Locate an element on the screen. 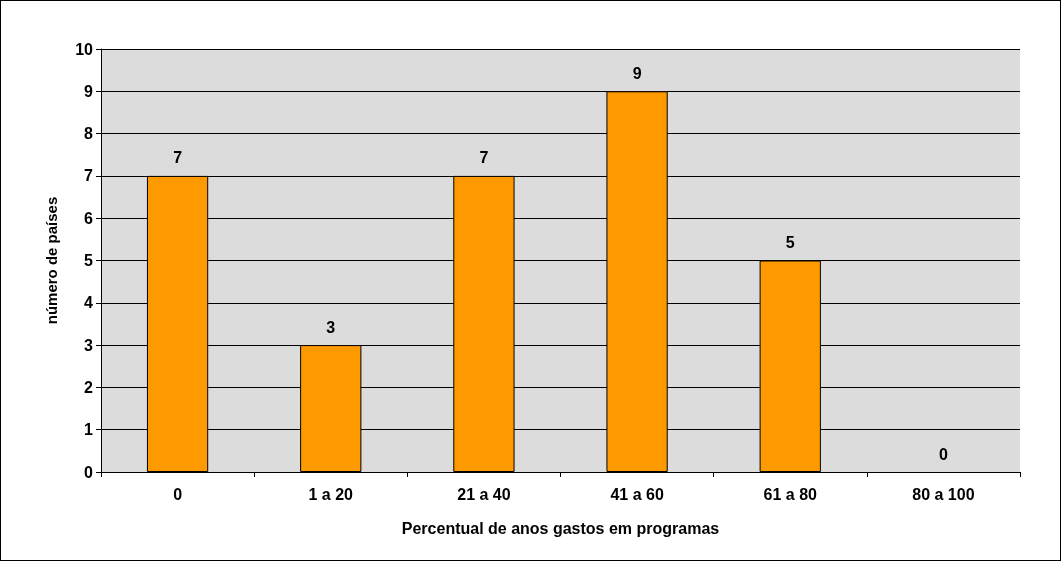  y-tick-label: 10 is located at coordinates (84, 49).